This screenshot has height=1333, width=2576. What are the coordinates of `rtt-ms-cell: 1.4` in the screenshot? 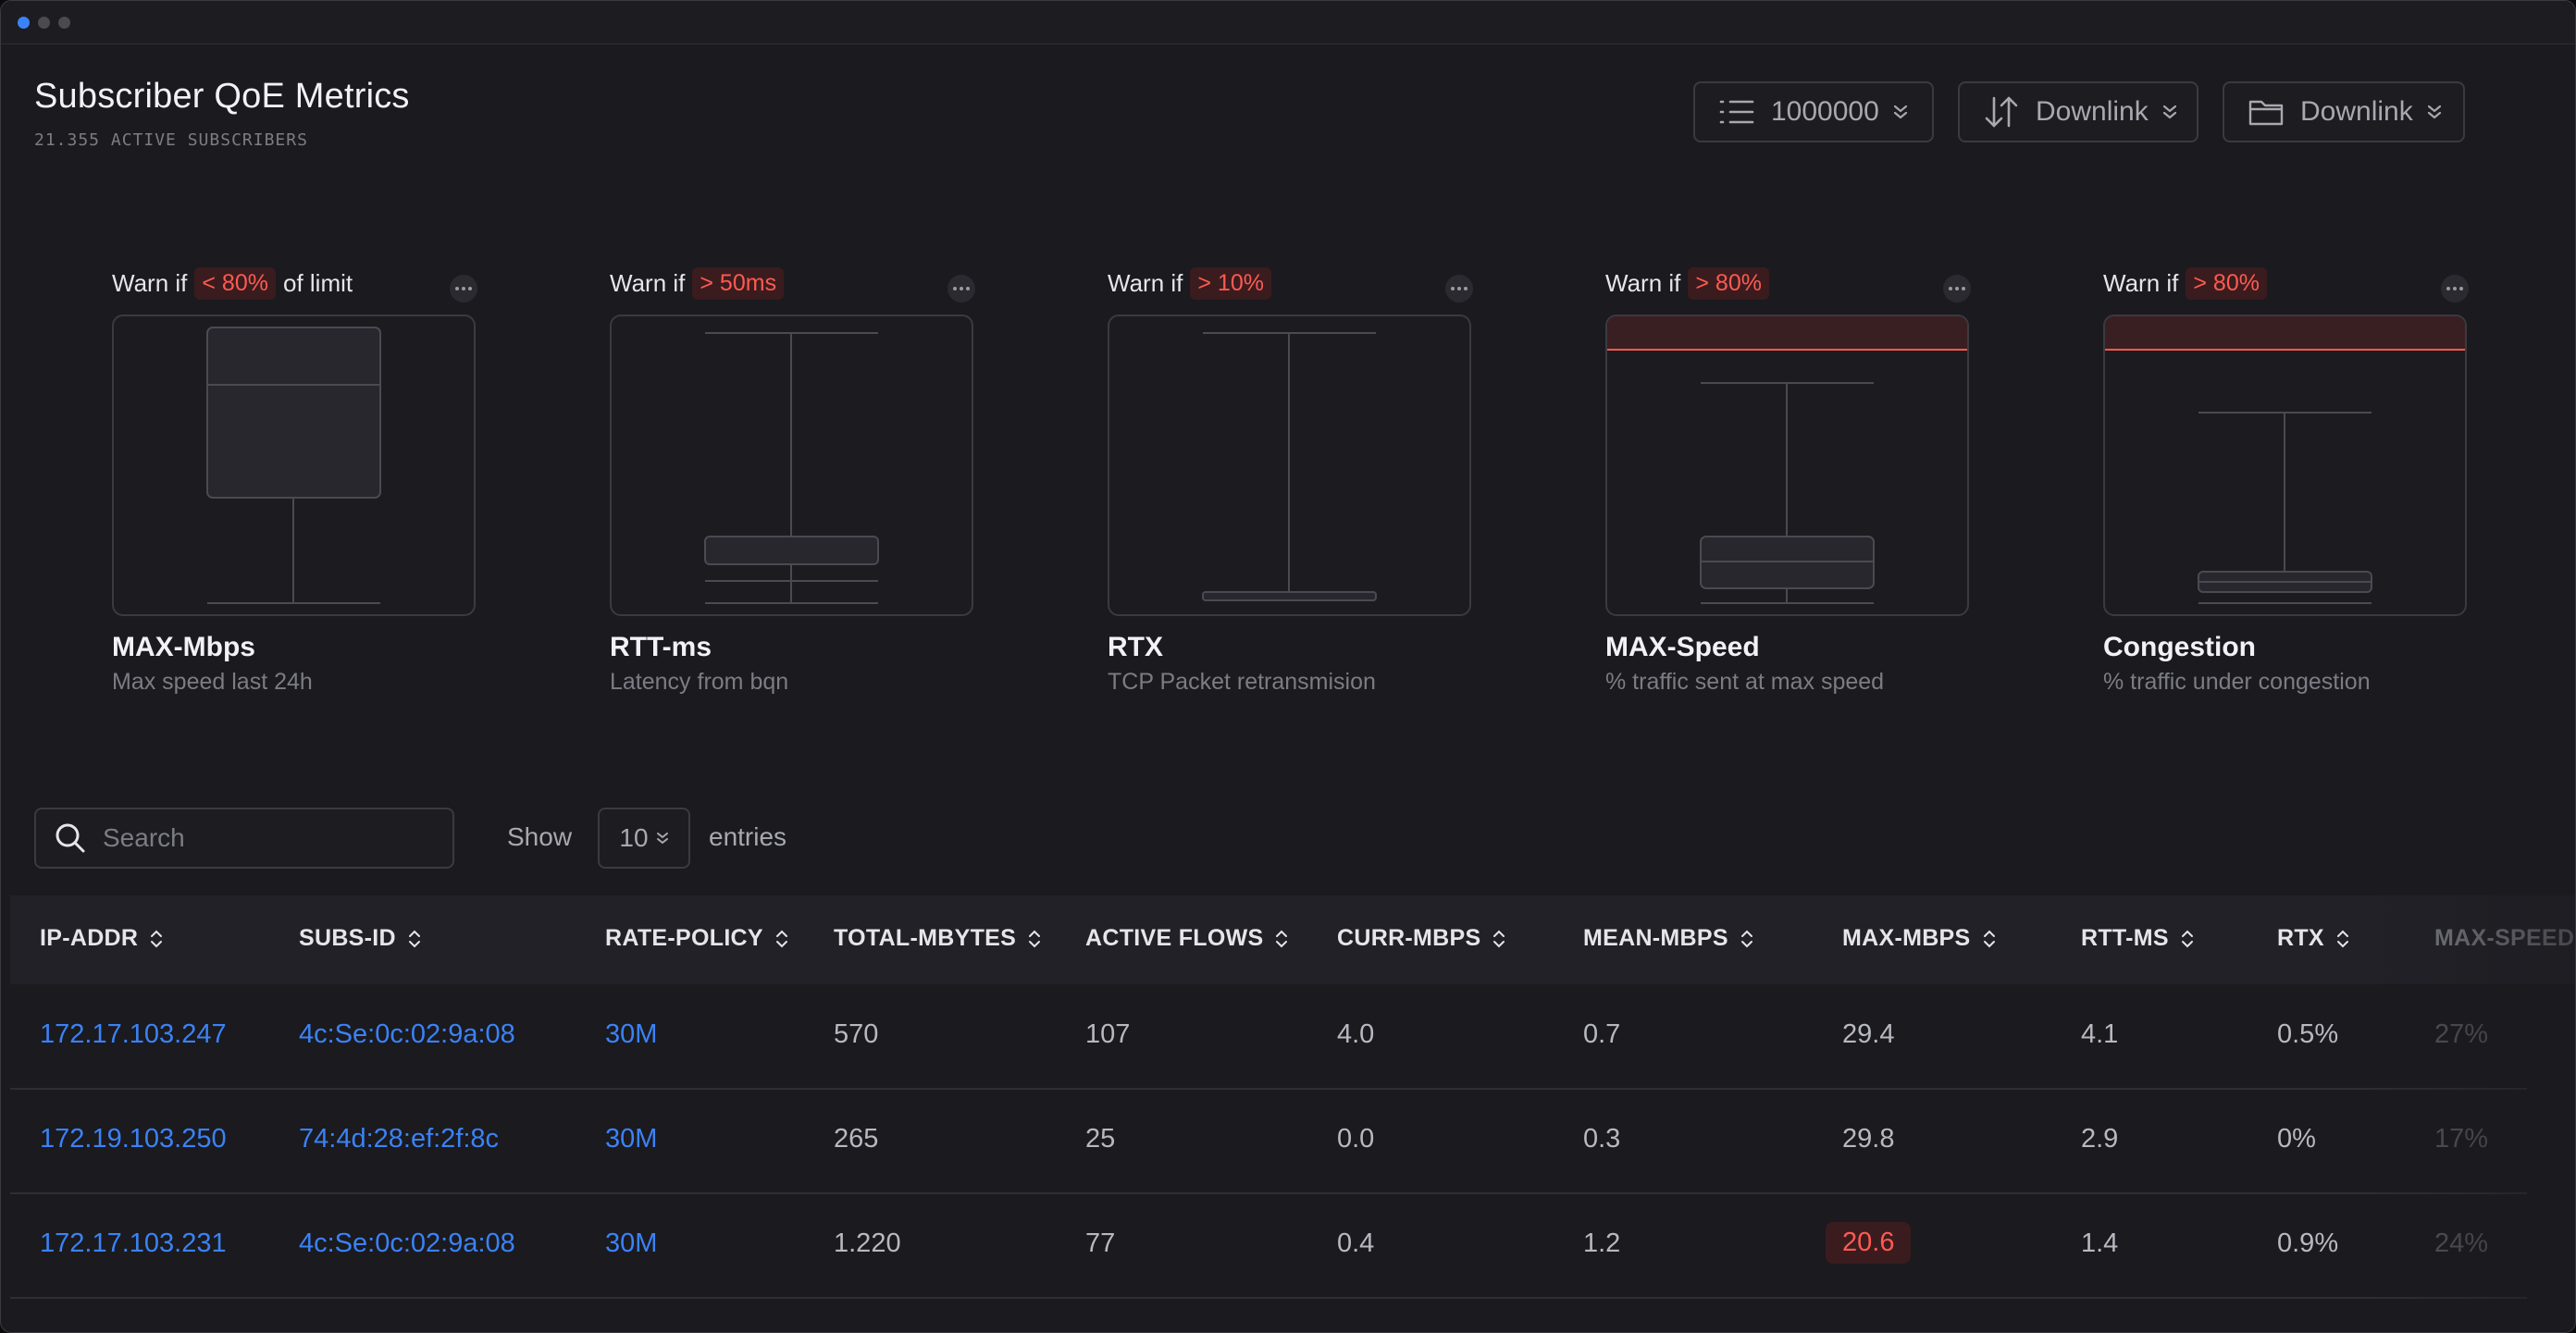 It's located at (2100, 1243).